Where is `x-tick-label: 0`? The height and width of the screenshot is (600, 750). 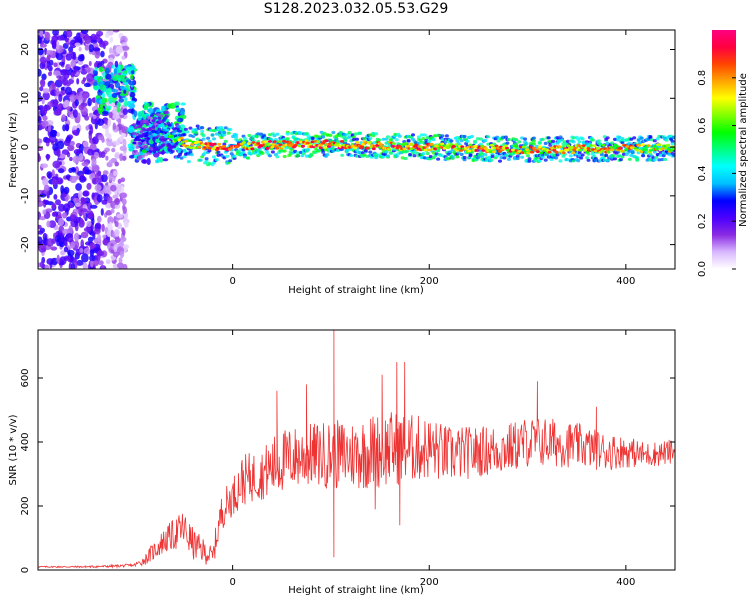
x-tick-label: 0 is located at coordinates (232, 281).